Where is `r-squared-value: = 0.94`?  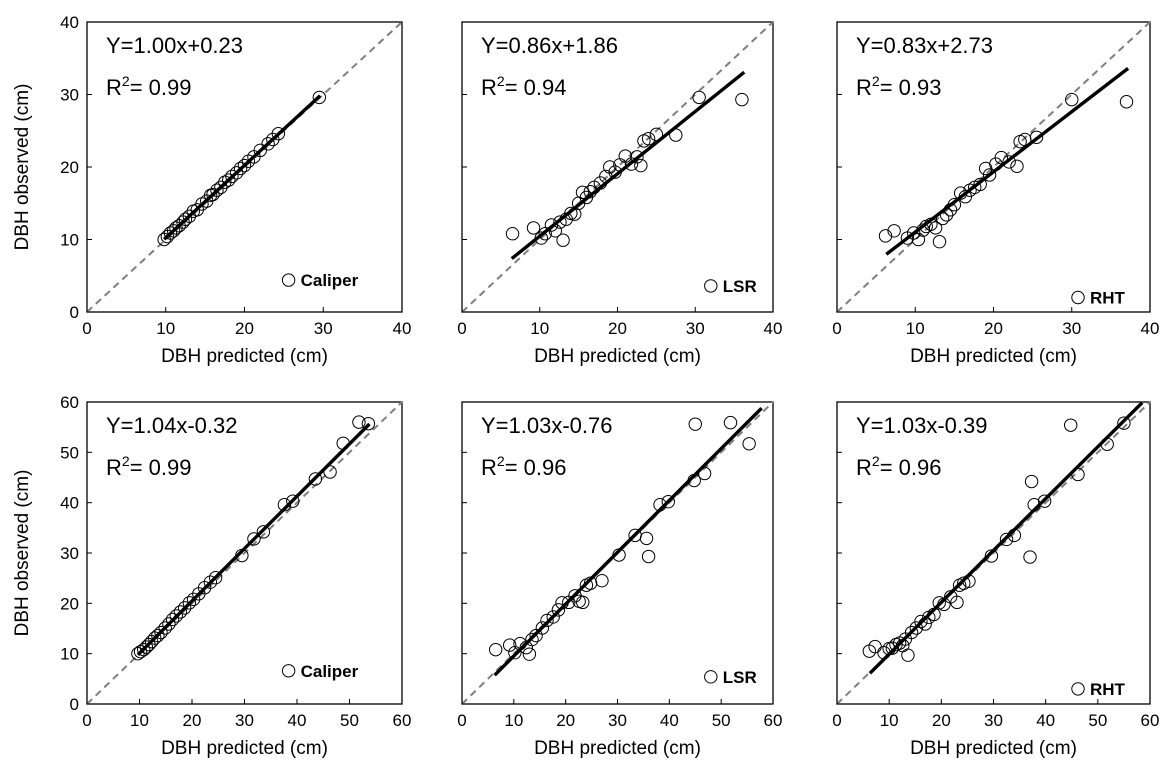
r-squared-value: = 0.94 is located at coordinates (536, 87).